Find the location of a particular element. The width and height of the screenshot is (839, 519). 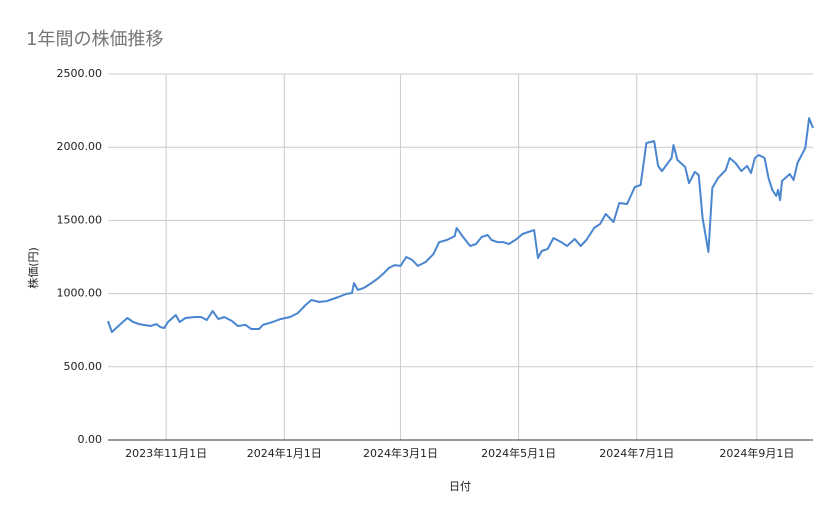

x-tick-label: 2024年1月1日 is located at coordinates (284, 453).